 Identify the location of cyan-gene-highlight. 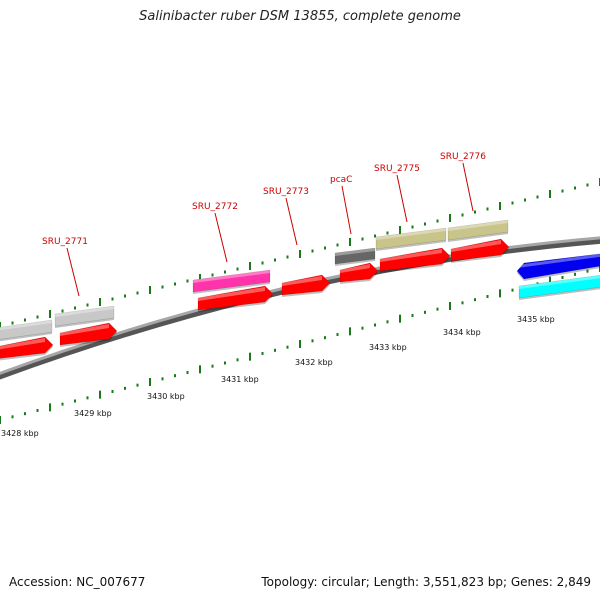
(559, 282).